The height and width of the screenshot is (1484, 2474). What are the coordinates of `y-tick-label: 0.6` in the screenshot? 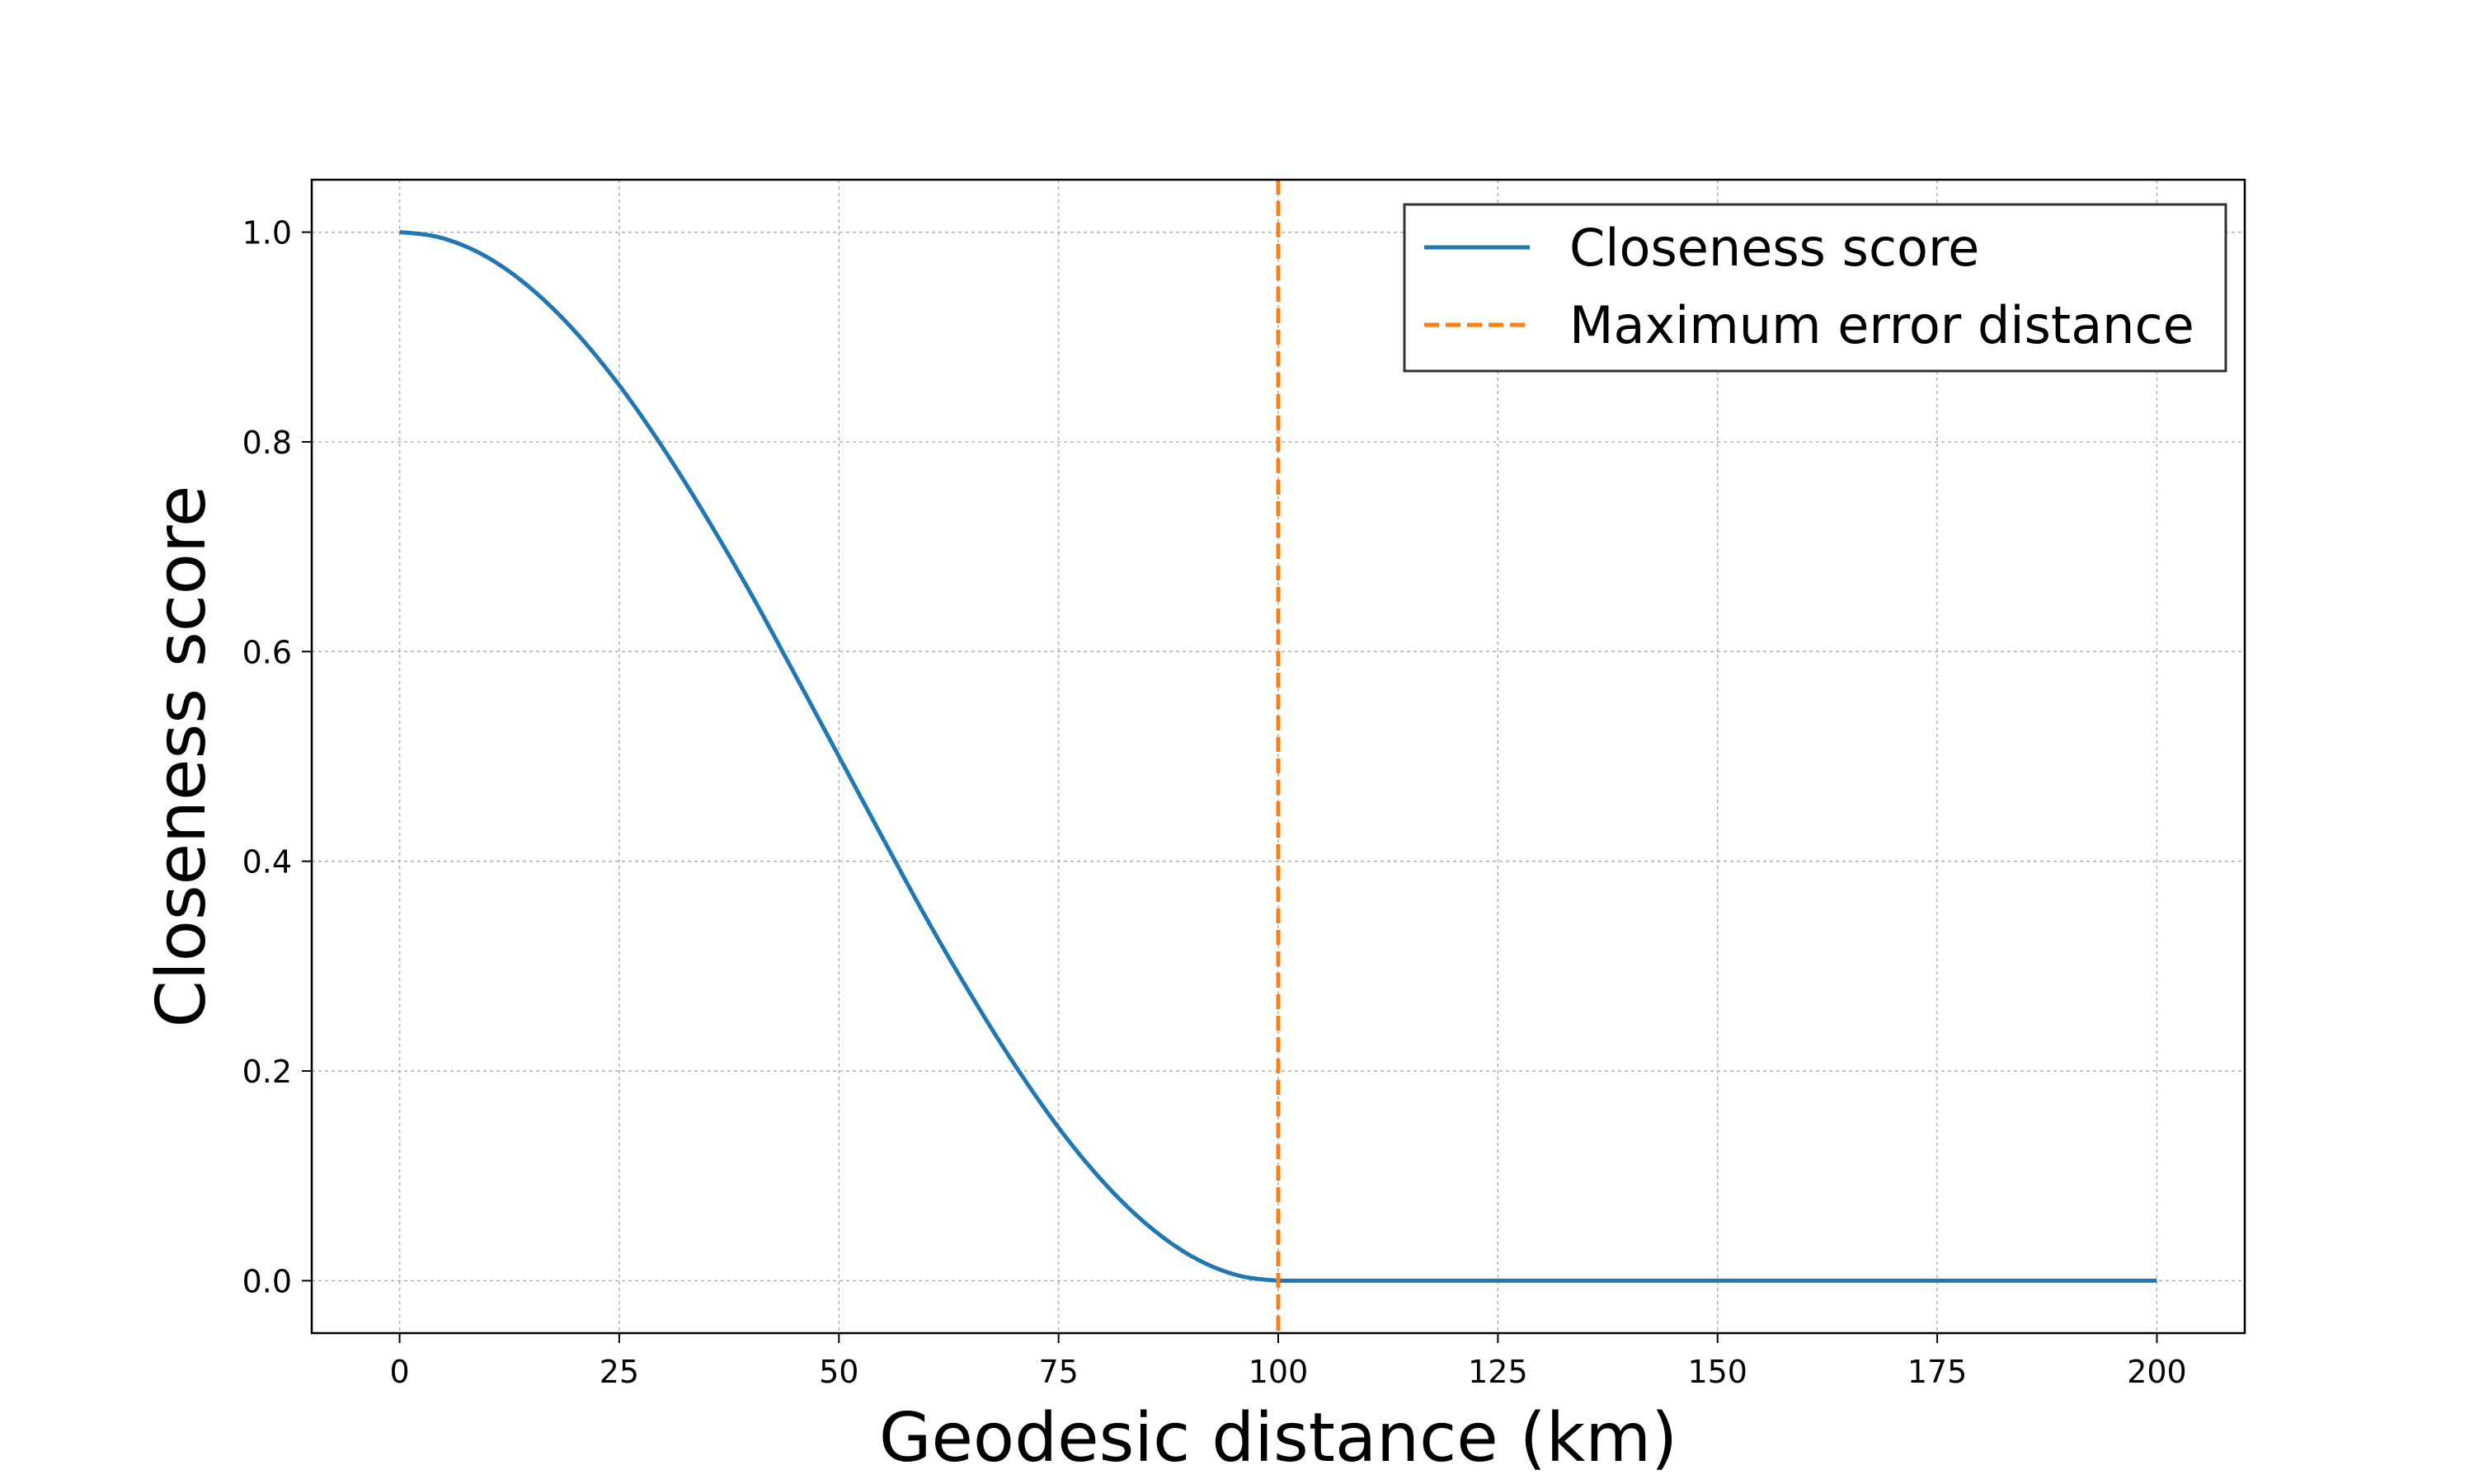 It's located at (267, 652).